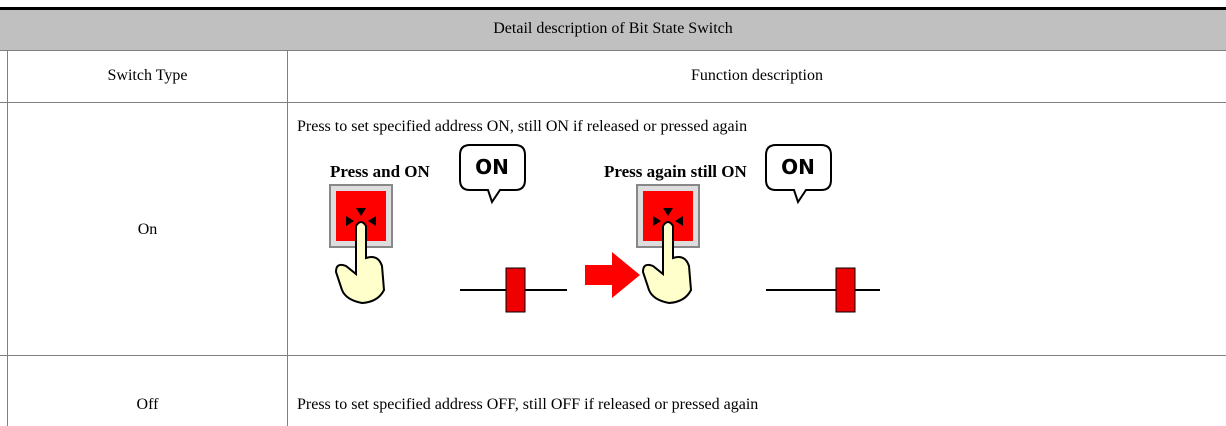  Describe the element at coordinates (675, 171) in the screenshot. I see `caption: Press again still ON` at that location.